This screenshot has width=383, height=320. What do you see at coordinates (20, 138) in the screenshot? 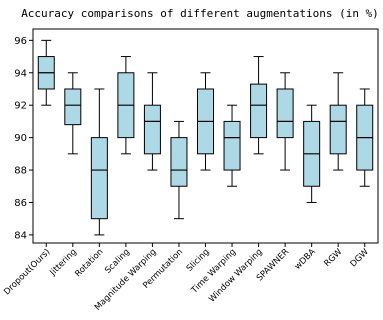
I see `y-tick-label: 90` at bounding box center [20, 138].